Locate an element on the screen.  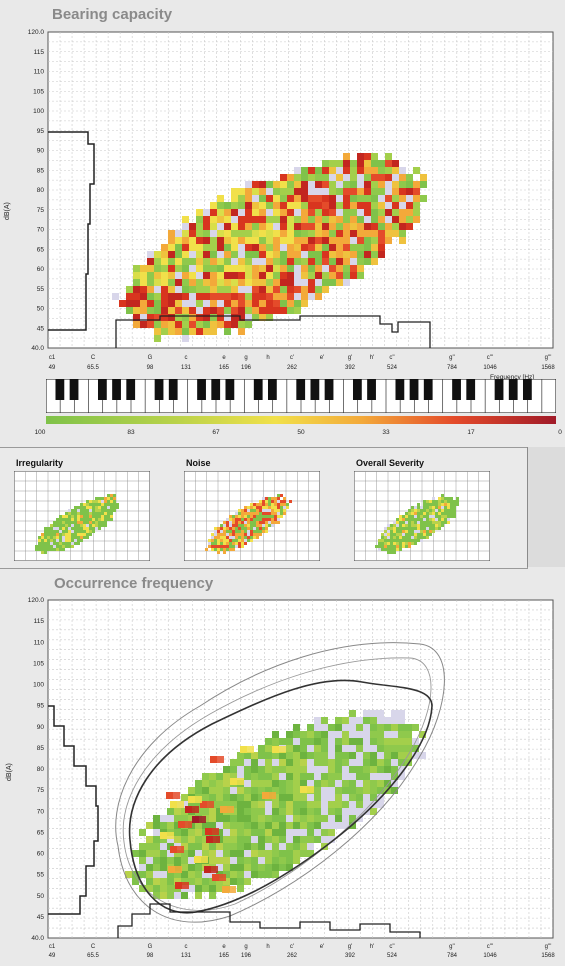
overall-severity-thumbnail is located at coordinates (422, 516).